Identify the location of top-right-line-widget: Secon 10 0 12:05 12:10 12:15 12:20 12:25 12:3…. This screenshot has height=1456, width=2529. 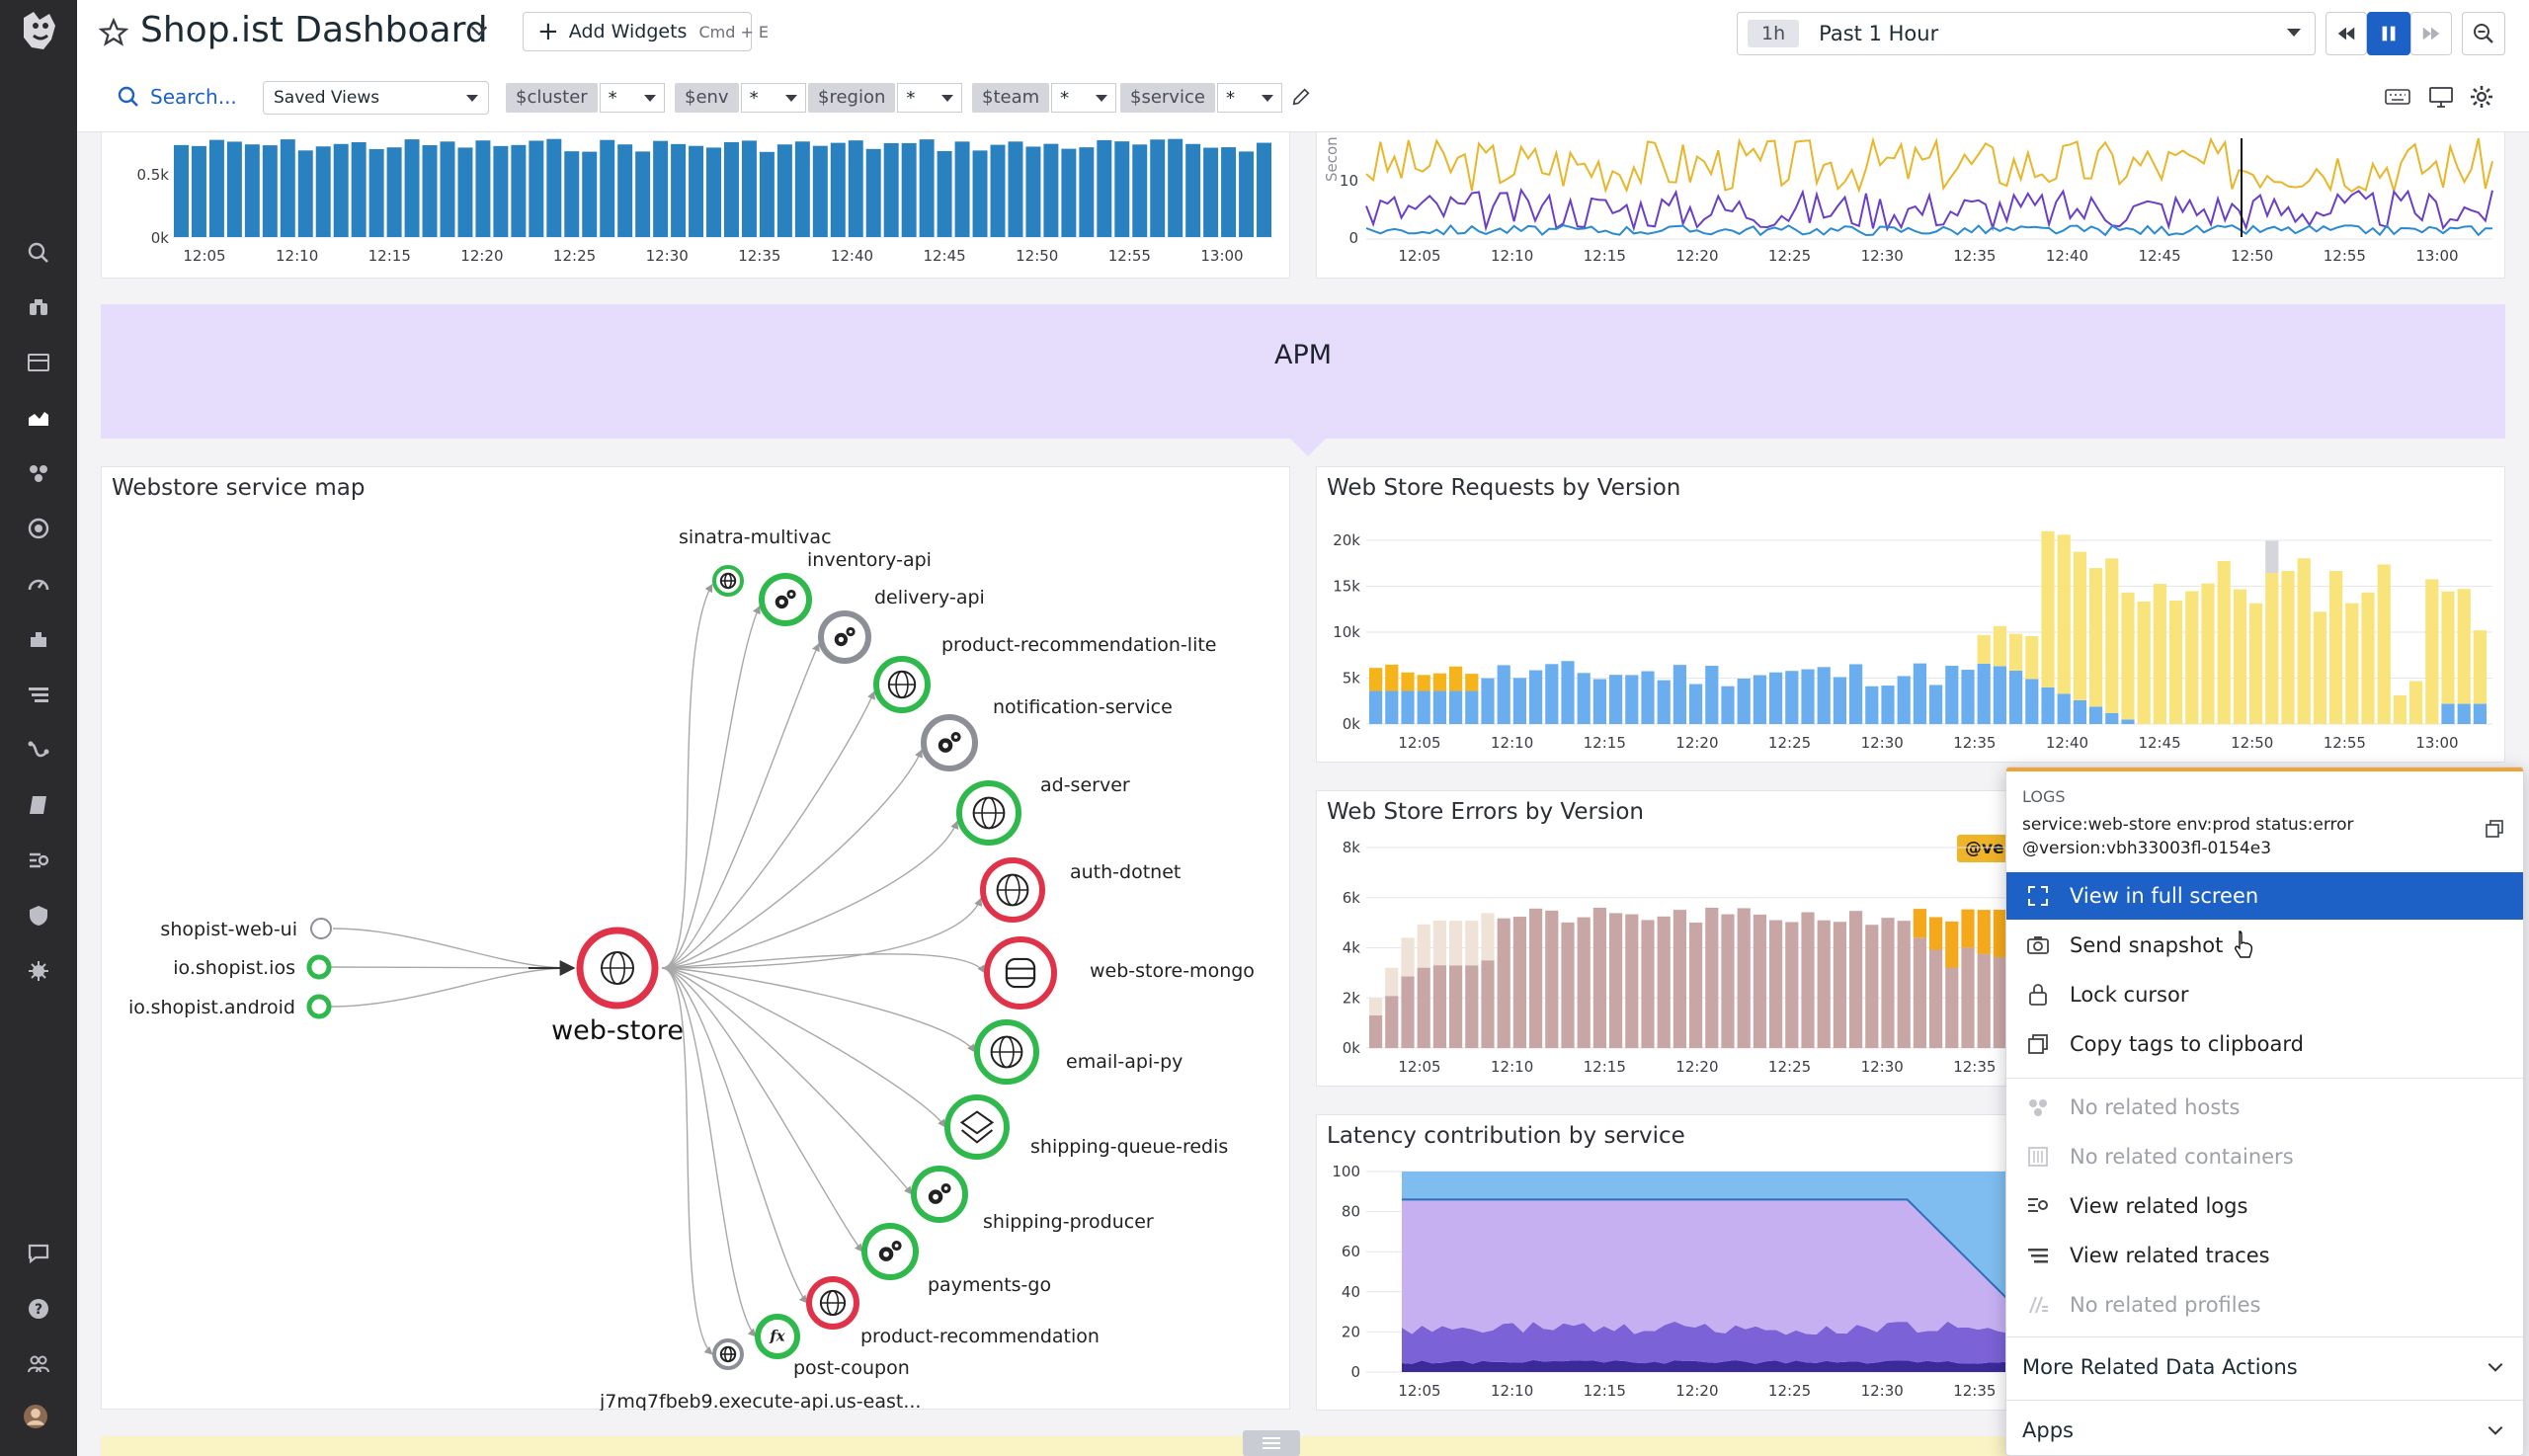
(1910, 205).